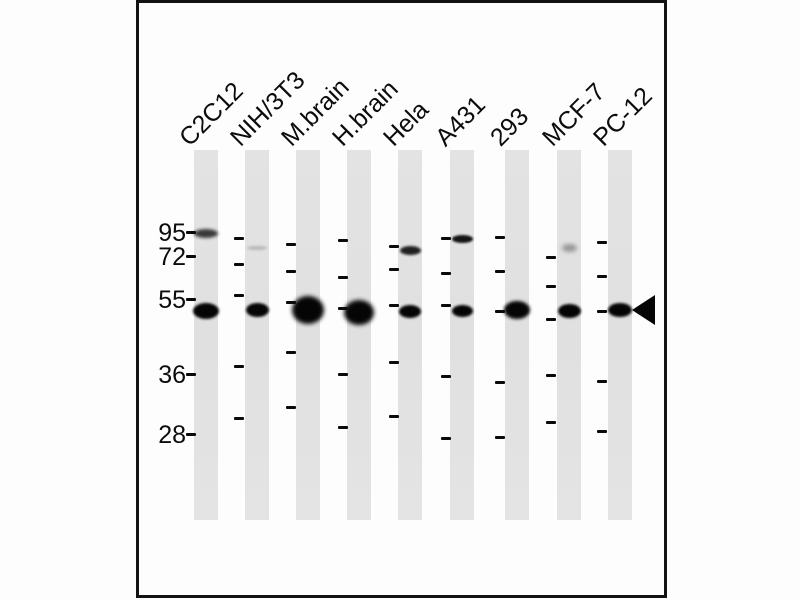  Describe the element at coordinates (643, 310) in the screenshot. I see `arrowhead-icon` at that location.